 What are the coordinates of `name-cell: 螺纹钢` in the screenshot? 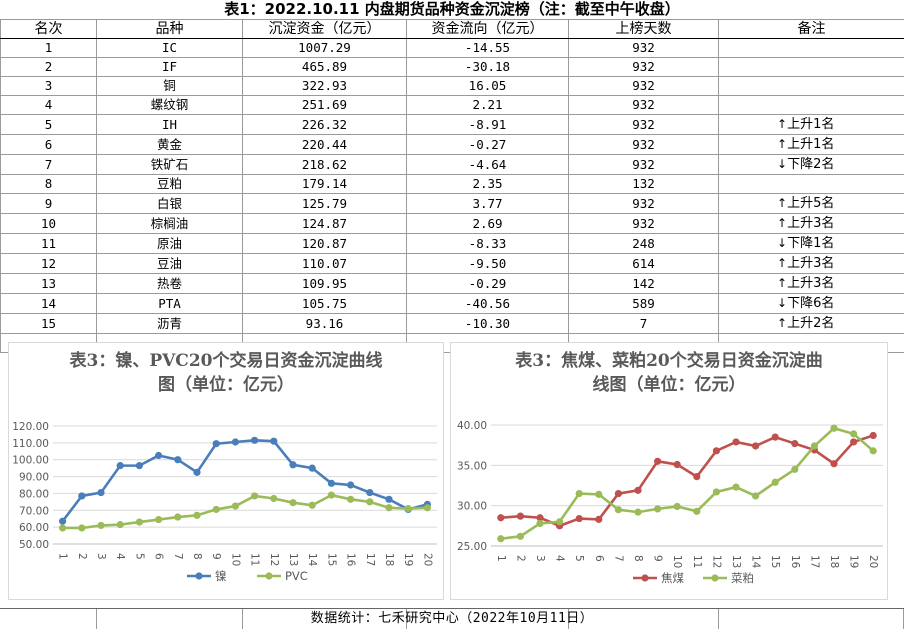 It's located at (170, 105).